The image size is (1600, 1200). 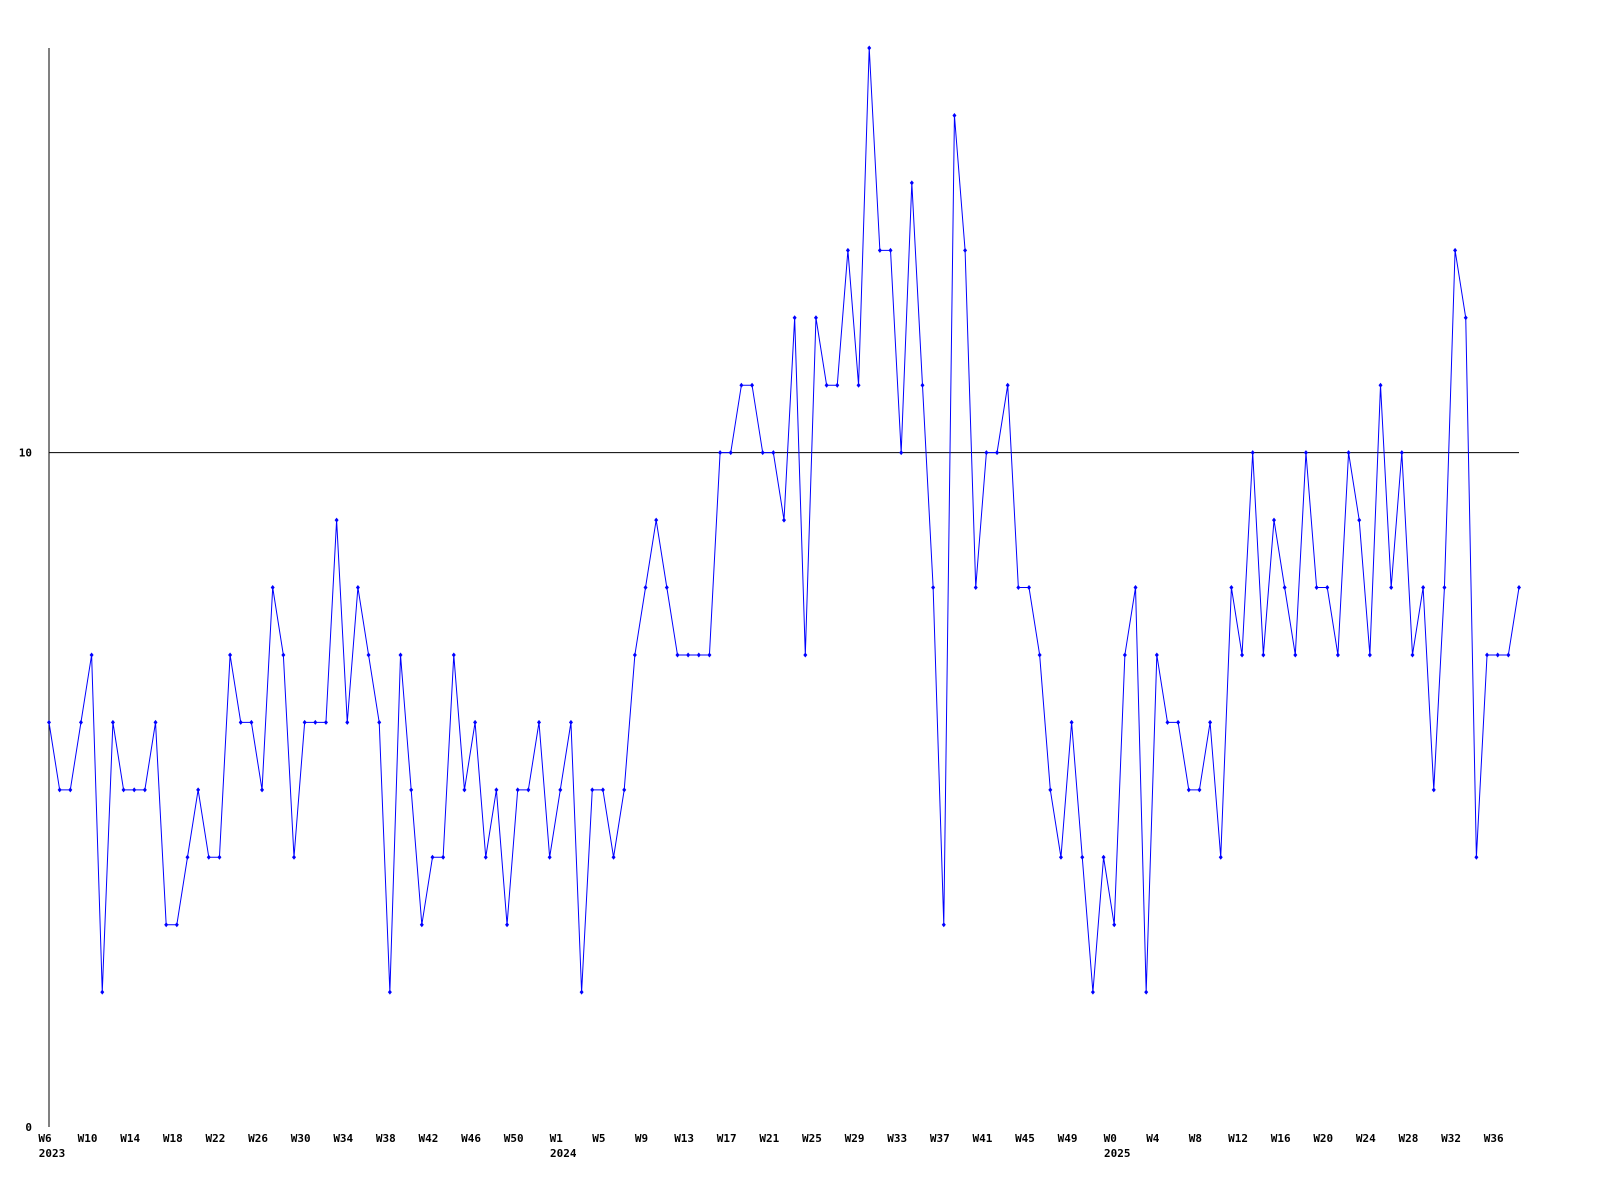 I want to click on x-tick-label: W17, so click(x=727, y=1138).